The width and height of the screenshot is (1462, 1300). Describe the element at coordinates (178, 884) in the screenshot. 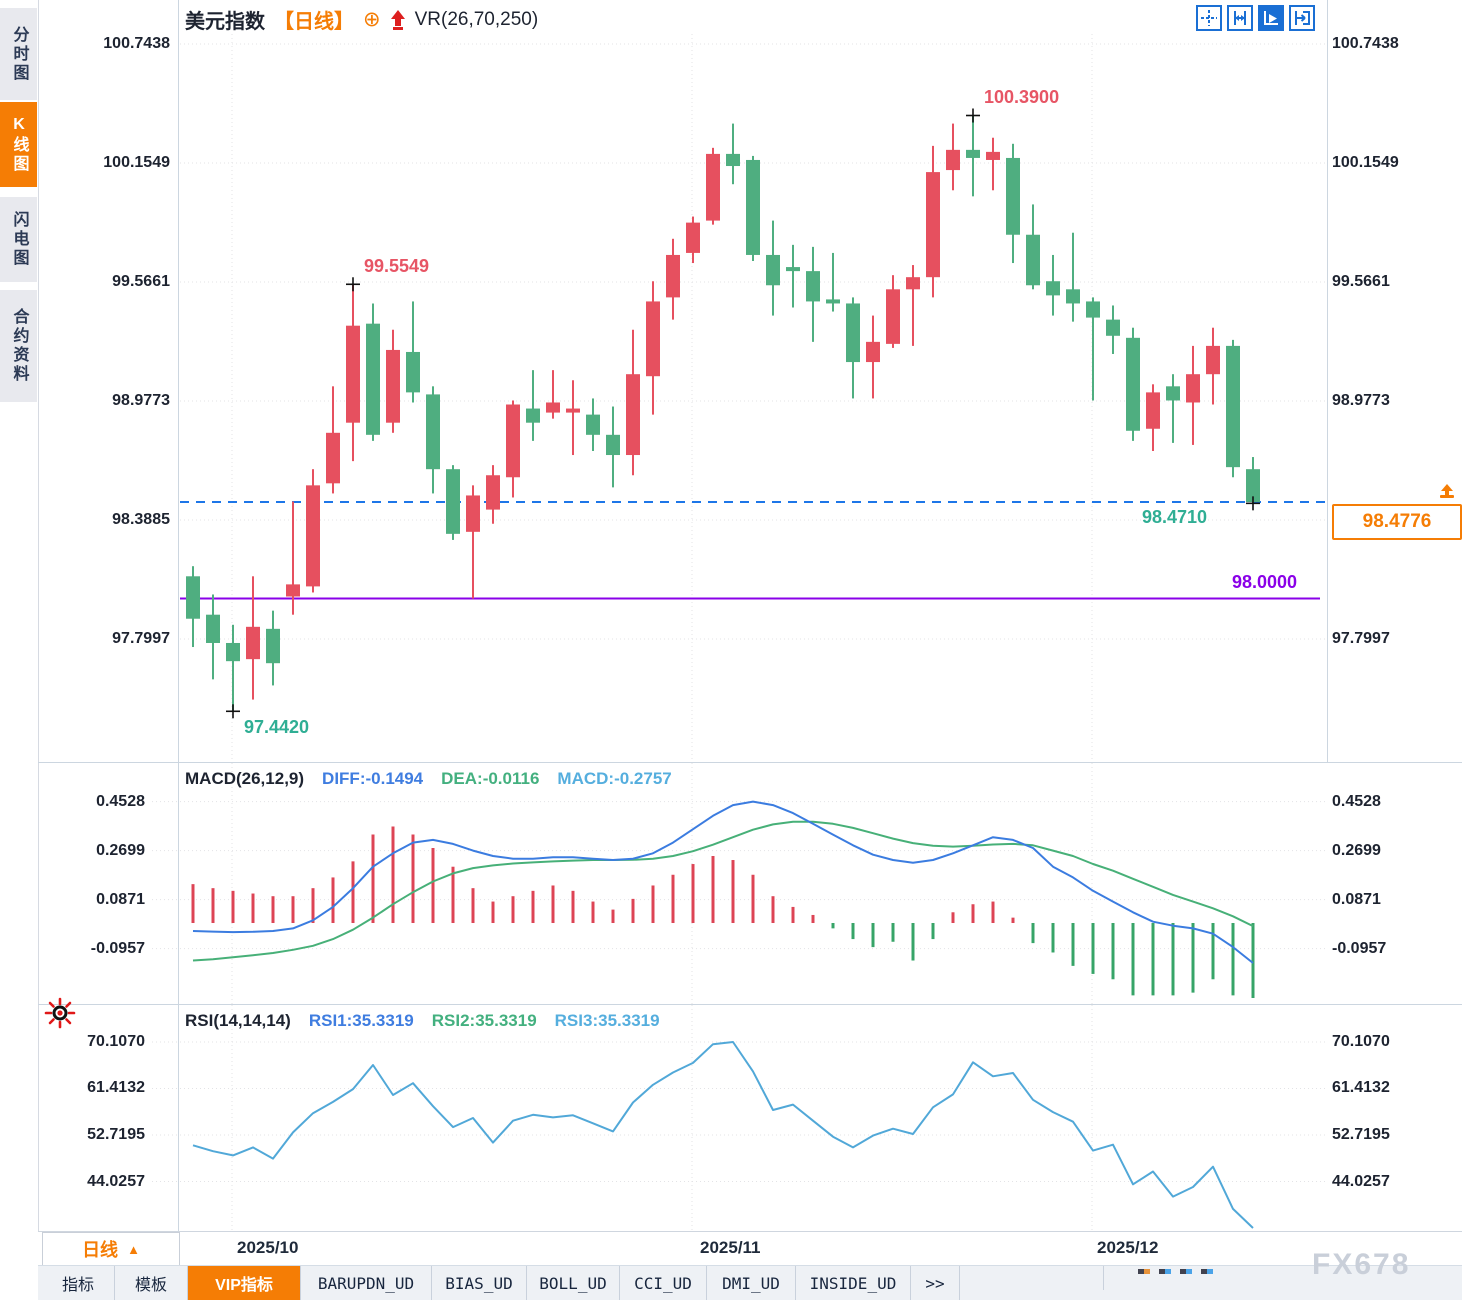

I see `macd-axis-line` at that location.